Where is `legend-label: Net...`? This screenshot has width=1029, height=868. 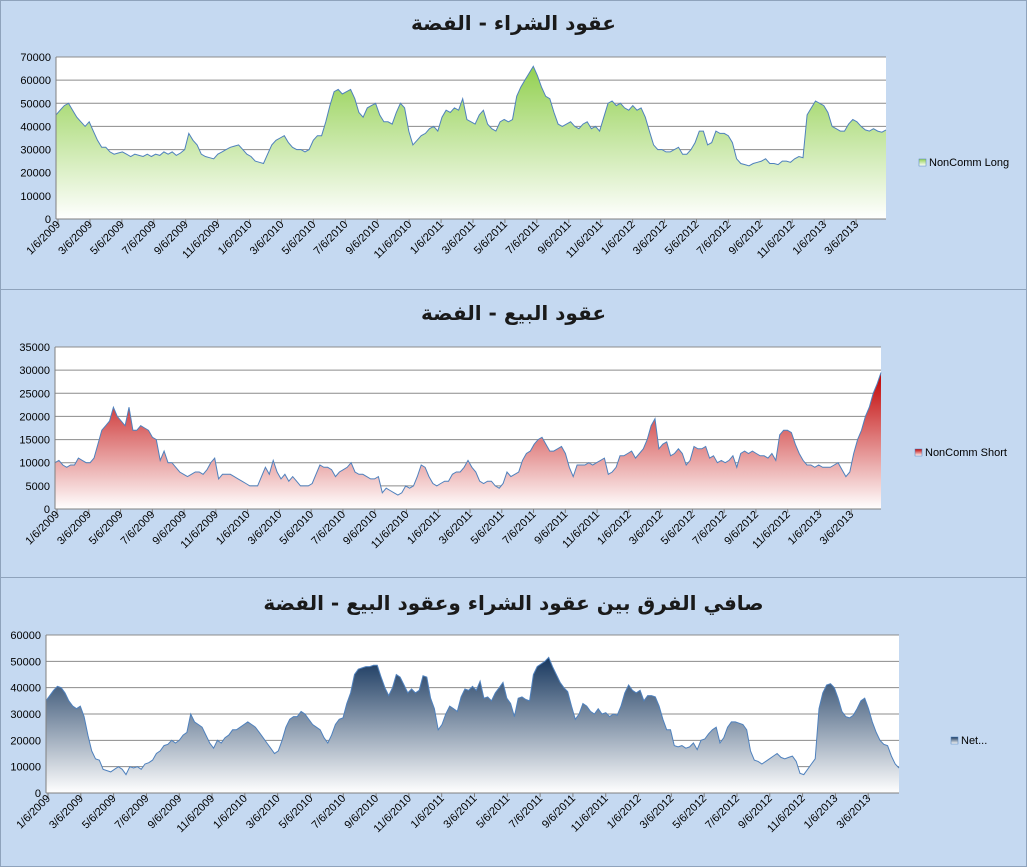
legend-label: Net... is located at coordinates (974, 741).